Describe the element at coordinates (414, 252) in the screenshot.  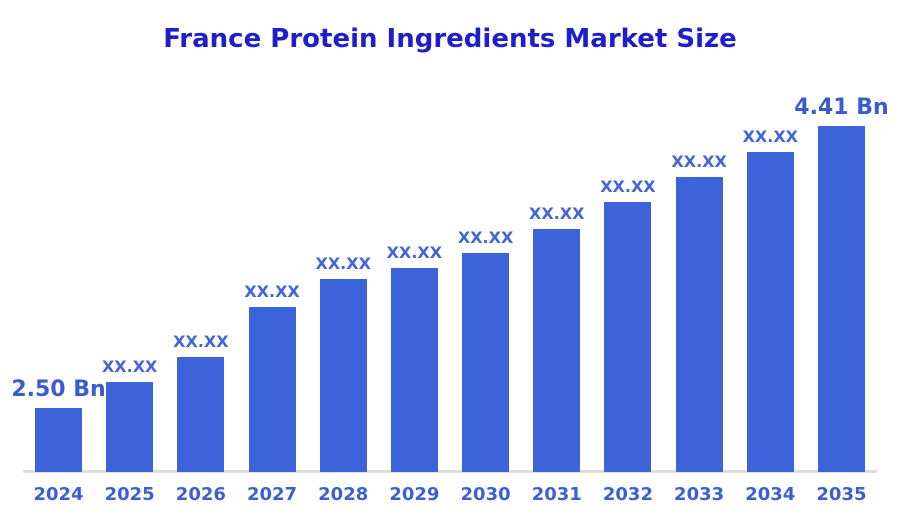
I see `bar-value-label-2029: XX.XX` at that location.